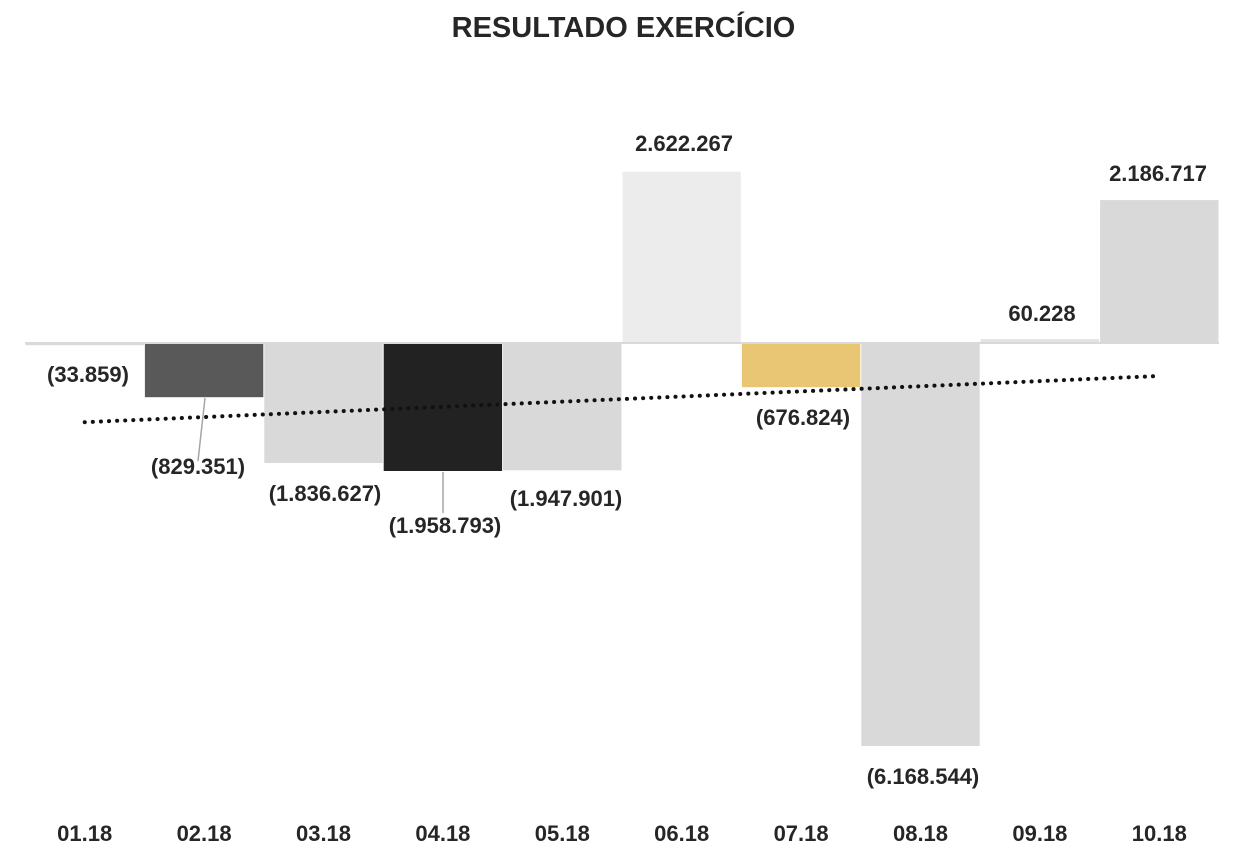 The image size is (1247, 849). Describe the element at coordinates (204, 370) in the screenshot. I see `bar-02.18` at that location.